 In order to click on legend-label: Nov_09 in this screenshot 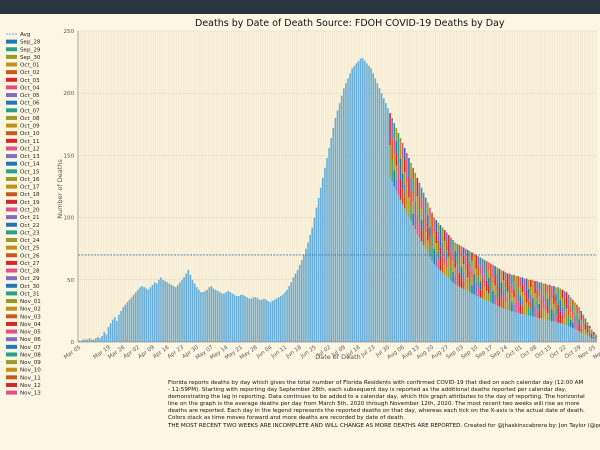, I will do `click(30, 363)`.